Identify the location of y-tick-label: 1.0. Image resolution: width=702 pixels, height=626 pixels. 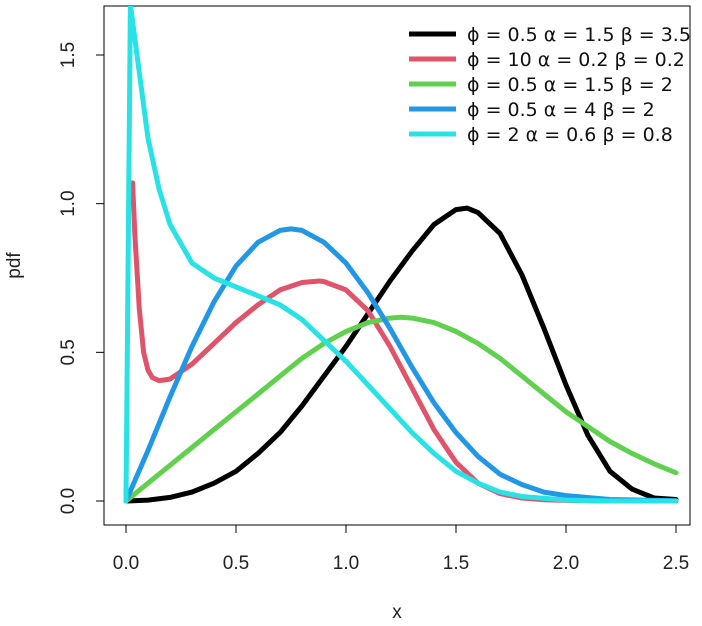
(68, 203).